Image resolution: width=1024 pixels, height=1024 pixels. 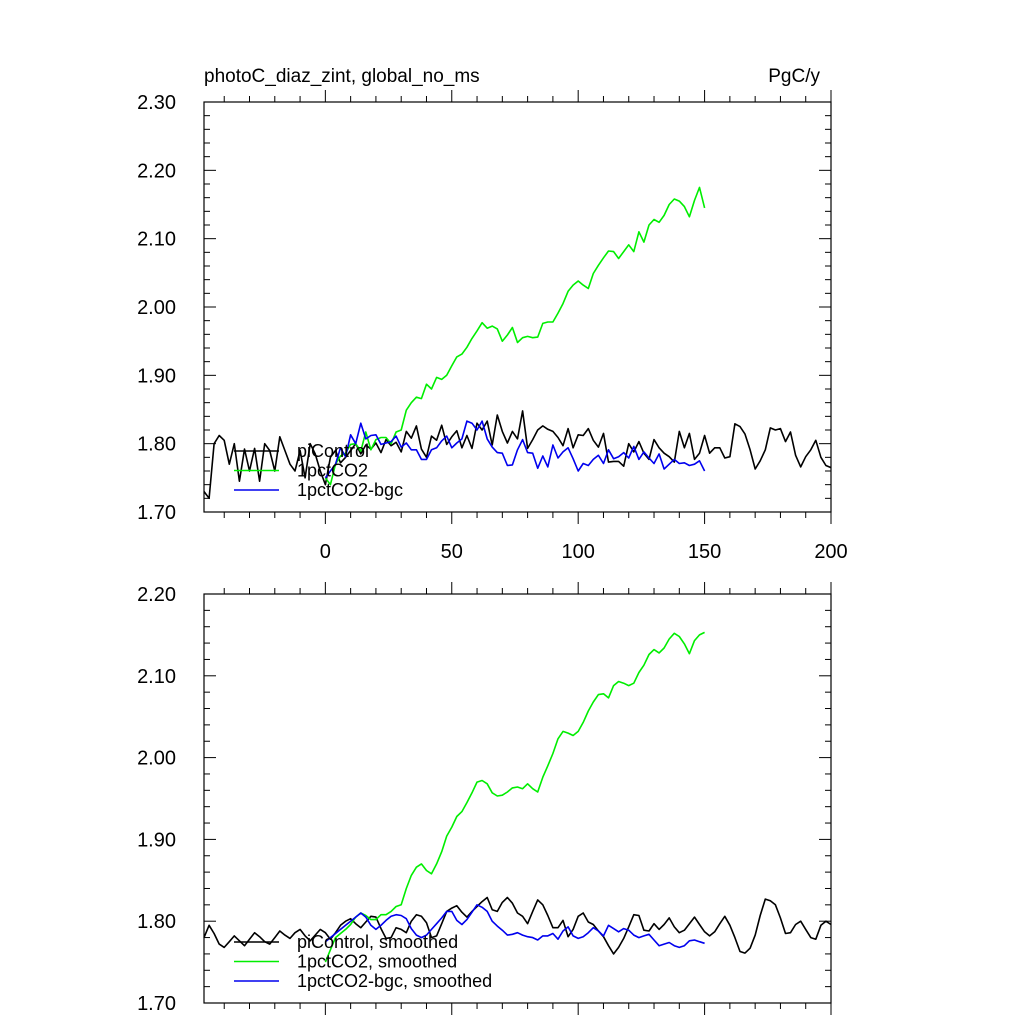 I want to click on legend-label-2: 1pctCO2-bgc, smoothed, so click(x=394, y=981).